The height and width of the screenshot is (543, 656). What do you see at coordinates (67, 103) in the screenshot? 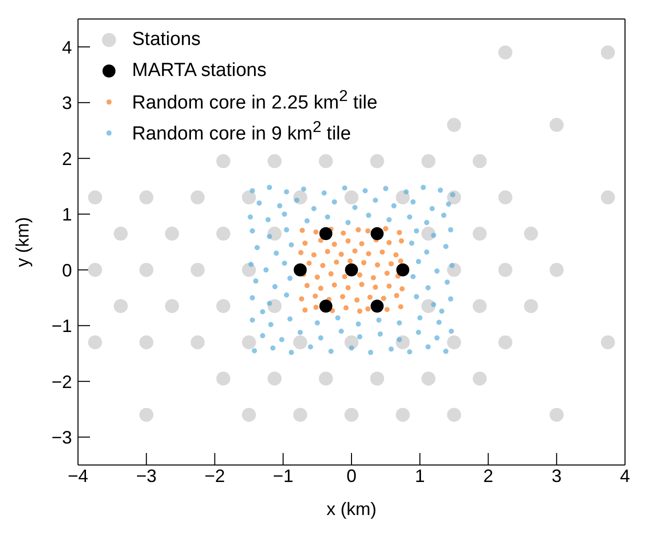
I see `y-tick-label: 3` at bounding box center [67, 103].